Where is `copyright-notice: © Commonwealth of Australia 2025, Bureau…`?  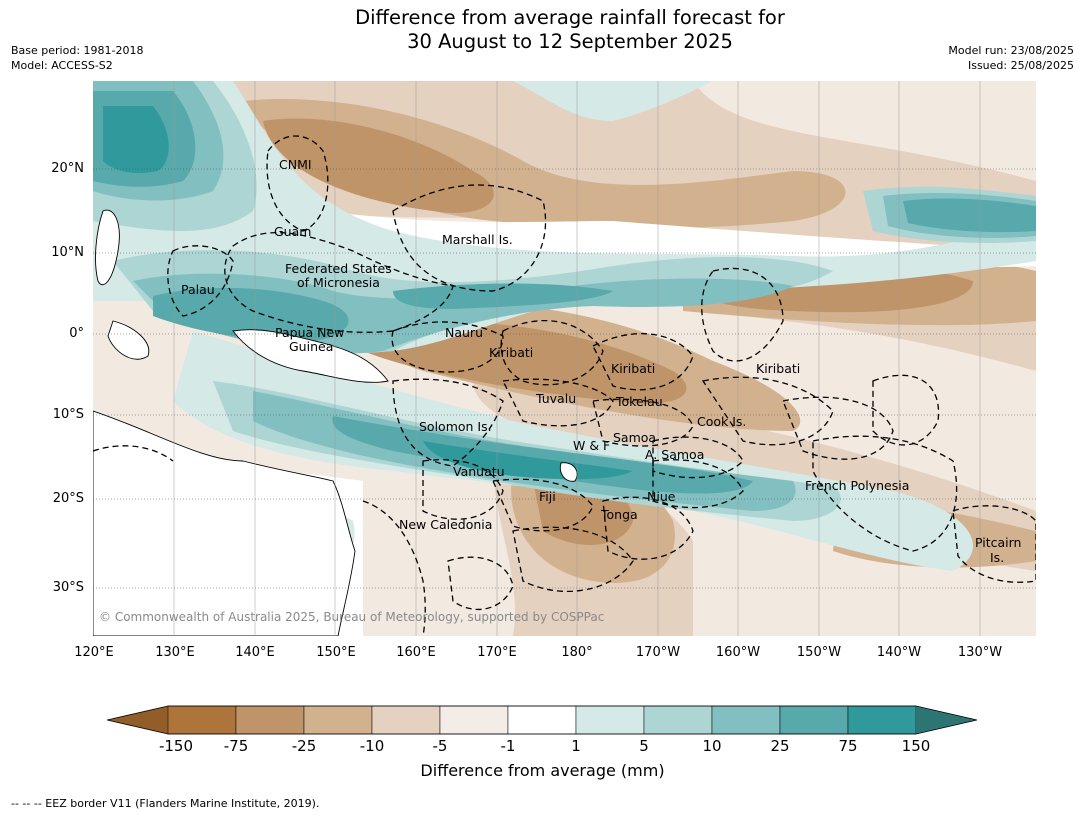 copyright-notice: © Commonwealth of Australia 2025, Bureau… is located at coordinates (352, 617).